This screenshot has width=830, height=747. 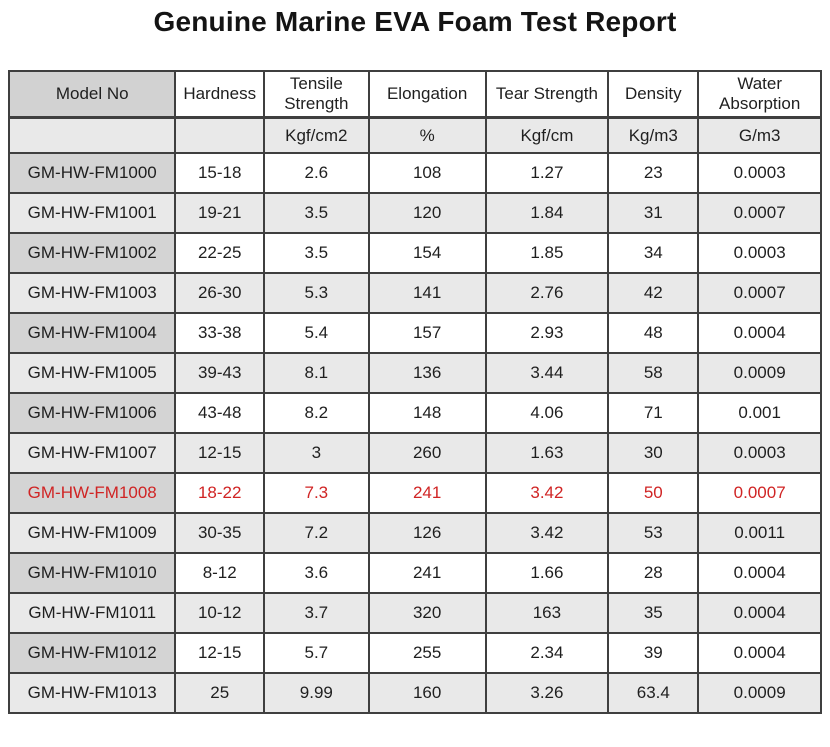 I want to click on value-cell: 154, so click(x=427, y=253).